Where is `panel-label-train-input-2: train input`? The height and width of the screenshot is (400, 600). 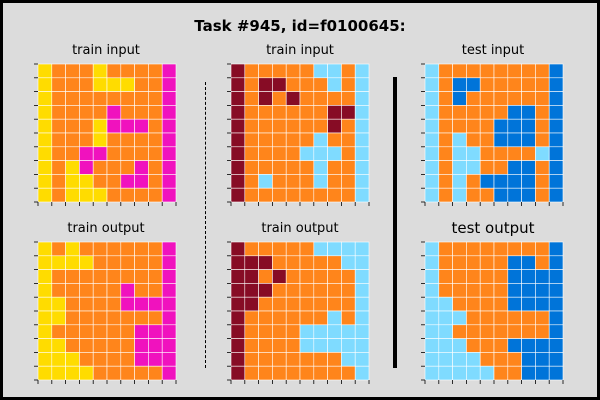 panel-label-train-input-2: train input is located at coordinates (300, 50).